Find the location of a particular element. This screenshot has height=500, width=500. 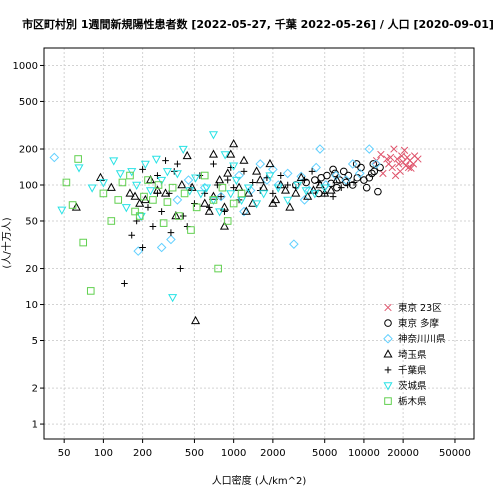

y-tick-label: 1000 is located at coordinates (25, 66).